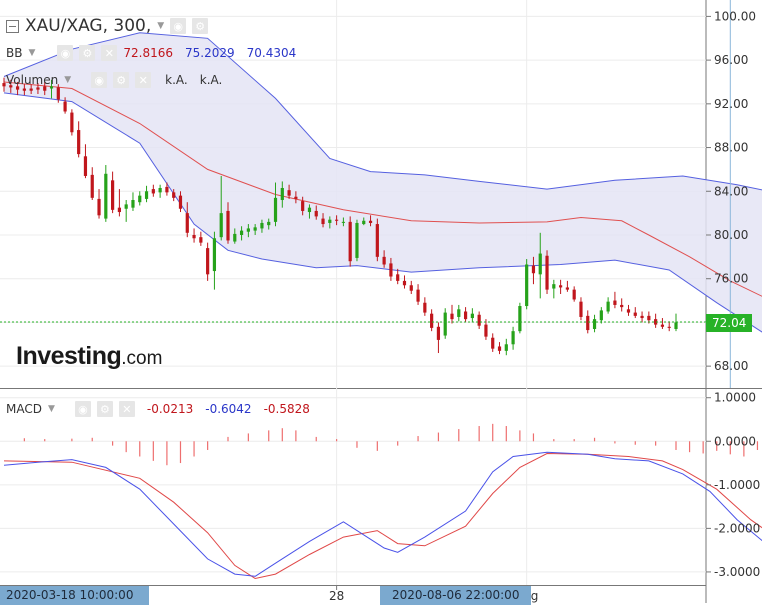 This screenshot has height=605, width=762. What do you see at coordinates (731, 148) in the screenshot?
I see `y-tick-label: 88.00` at bounding box center [731, 148].